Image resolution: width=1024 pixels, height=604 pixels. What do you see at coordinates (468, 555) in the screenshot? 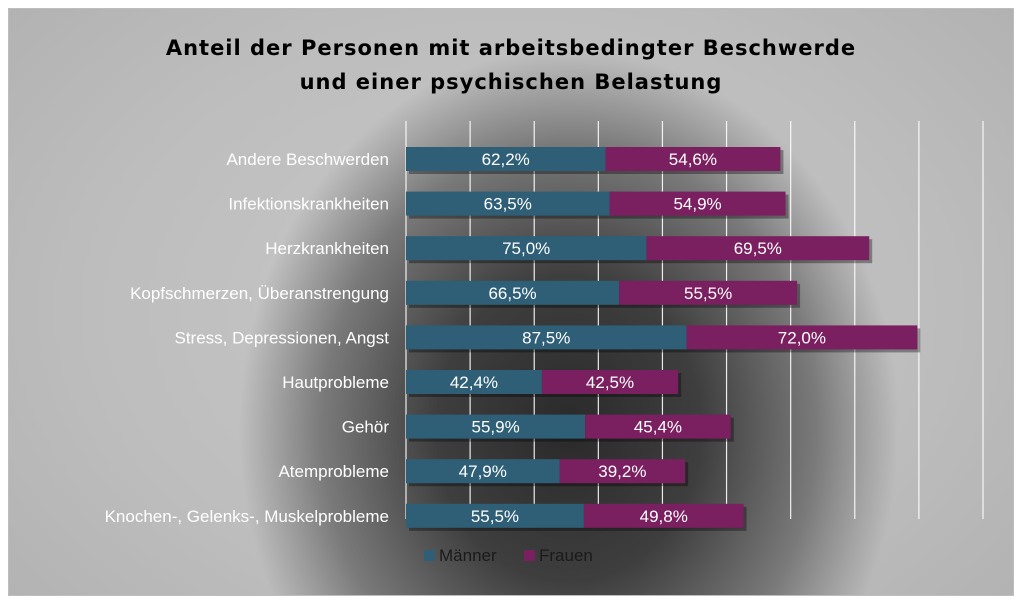
I see `legend-label-maenner: Männer` at bounding box center [468, 555].